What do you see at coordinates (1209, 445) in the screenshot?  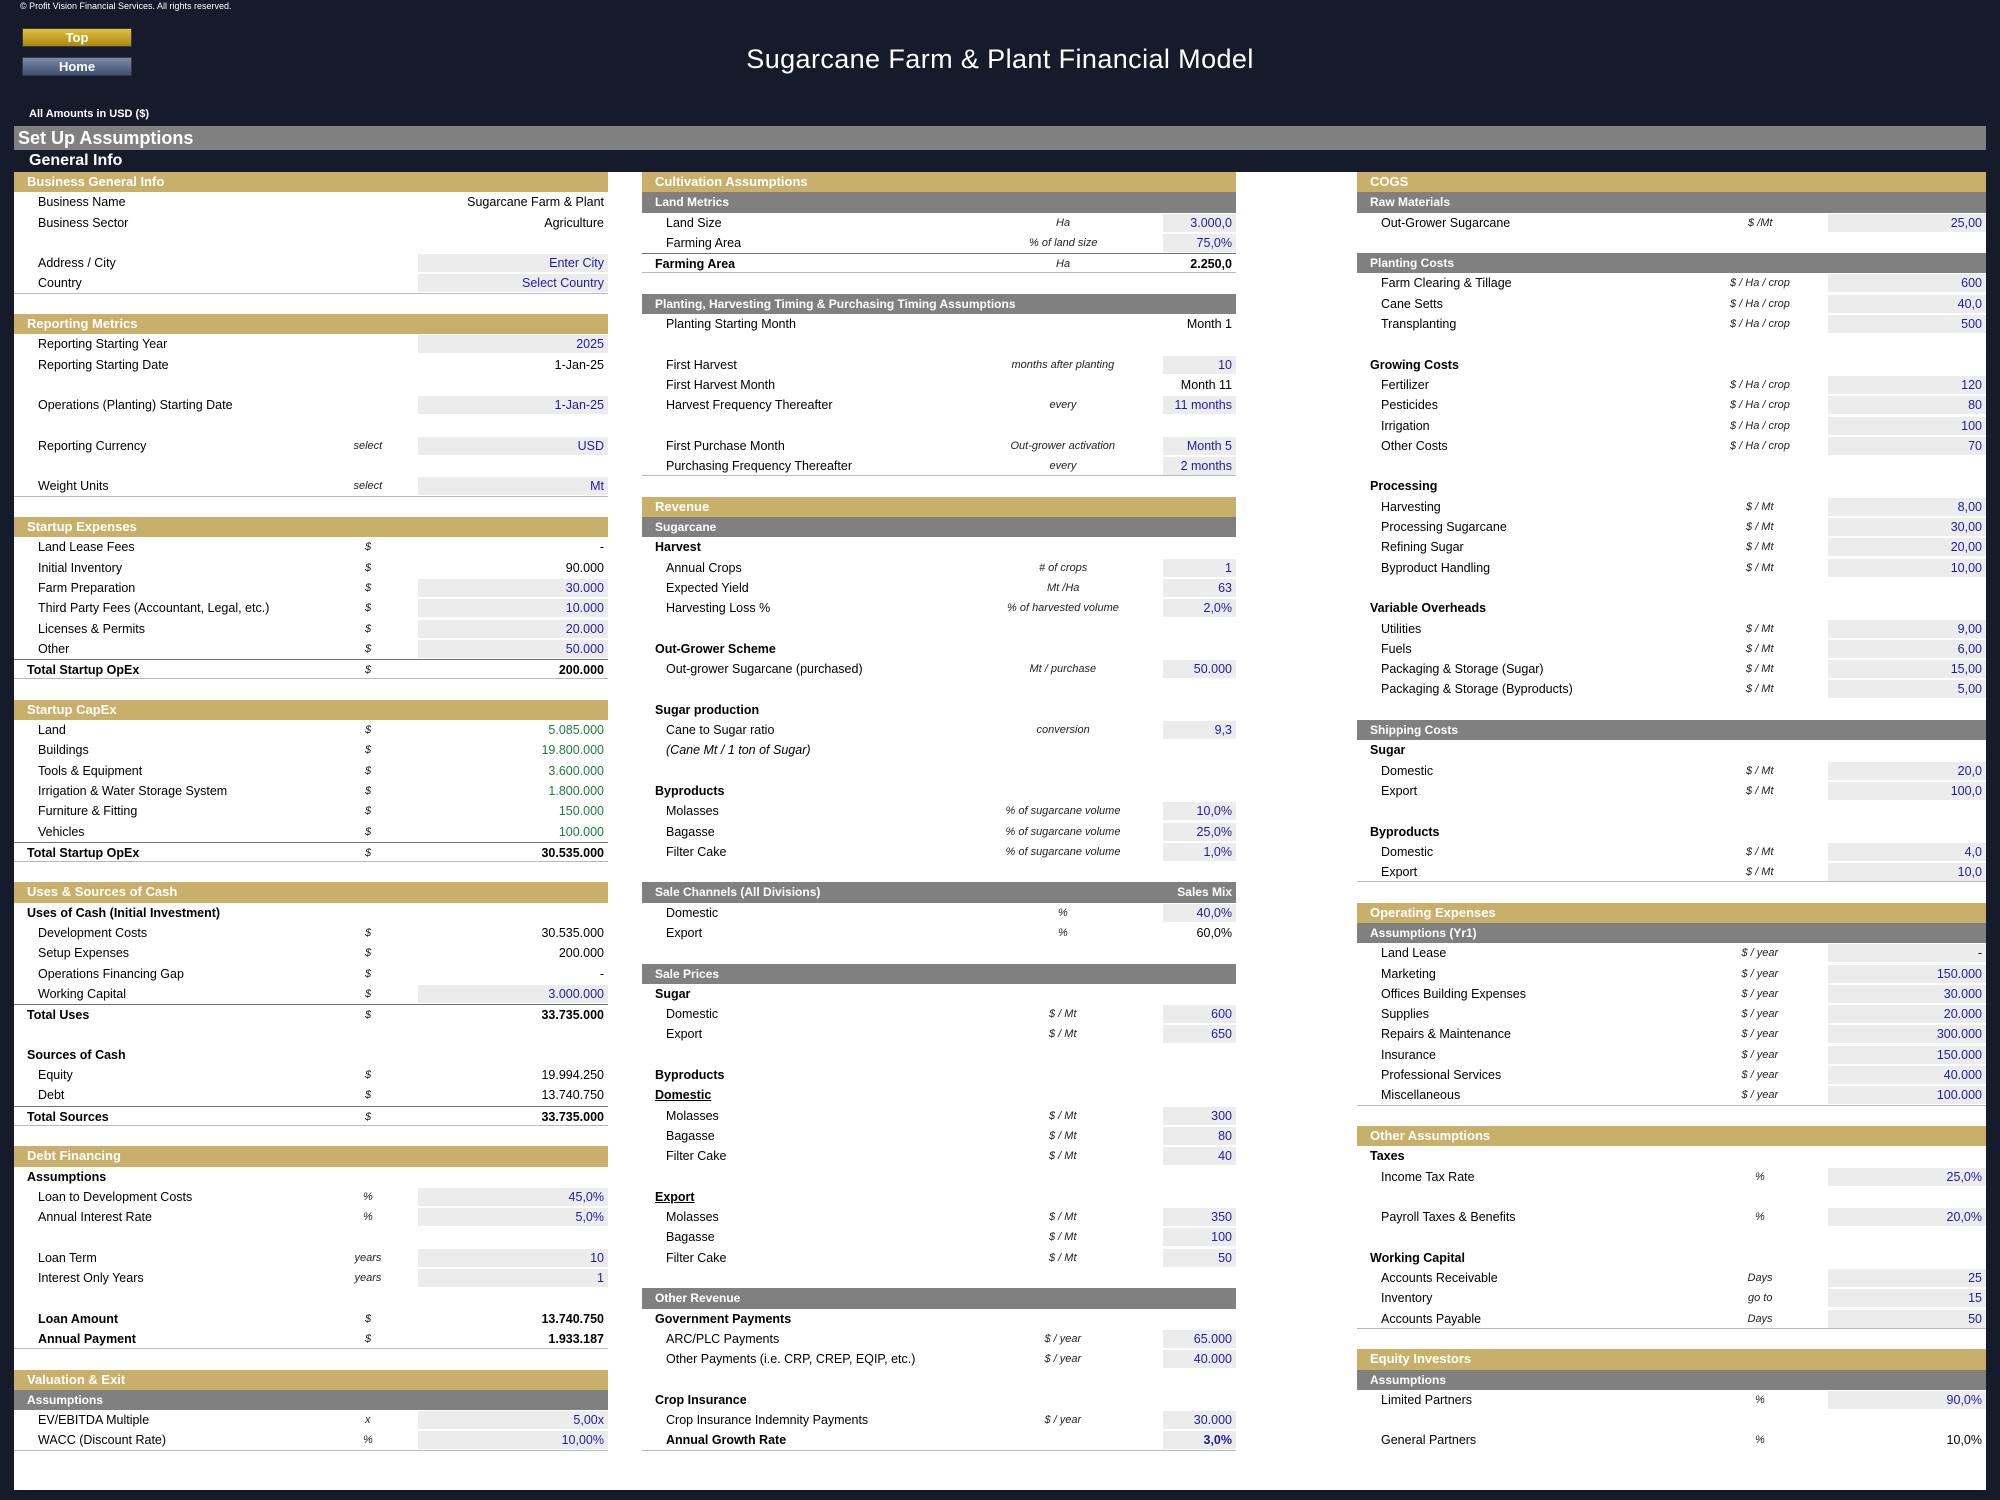 I see `row-value: Month 5` at bounding box center [1209, 445].